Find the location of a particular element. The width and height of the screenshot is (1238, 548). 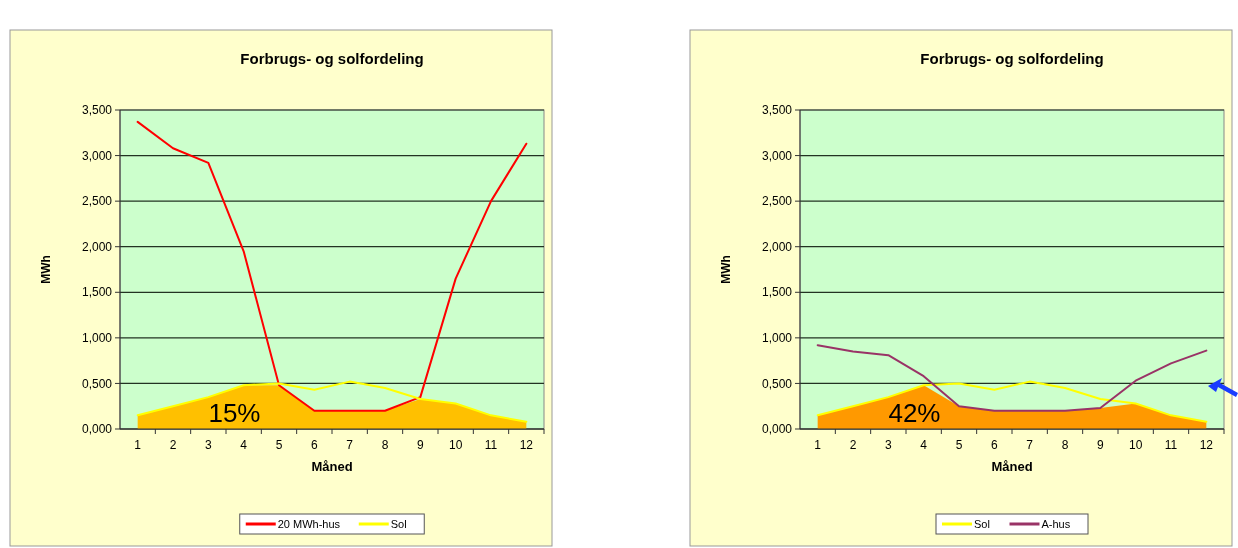

legend-label: A-hus is located at coordinates (1056, 523).